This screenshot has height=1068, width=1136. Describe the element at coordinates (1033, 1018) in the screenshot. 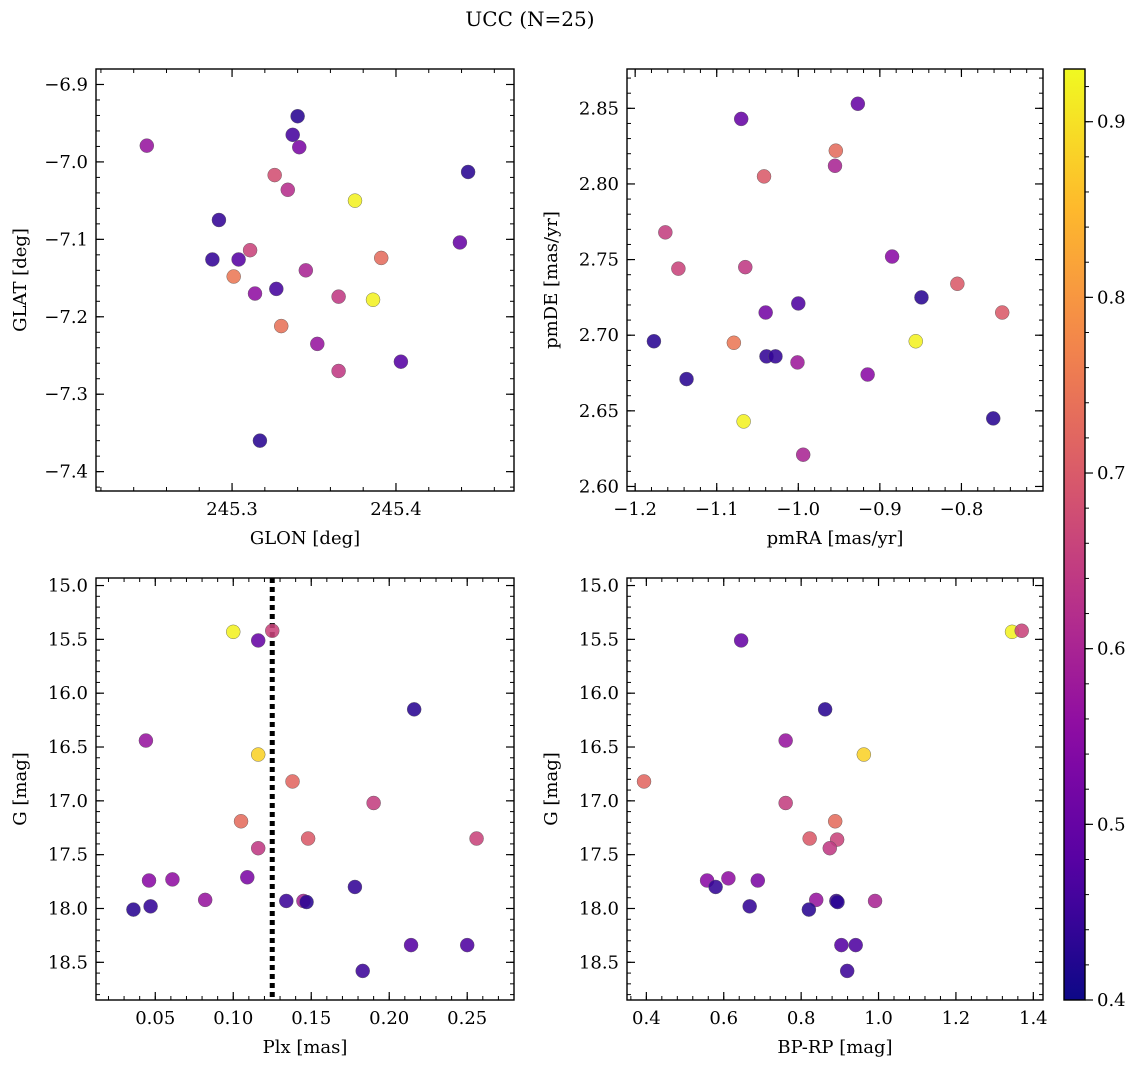

I see `x-tick-label: 1.4` at that location.